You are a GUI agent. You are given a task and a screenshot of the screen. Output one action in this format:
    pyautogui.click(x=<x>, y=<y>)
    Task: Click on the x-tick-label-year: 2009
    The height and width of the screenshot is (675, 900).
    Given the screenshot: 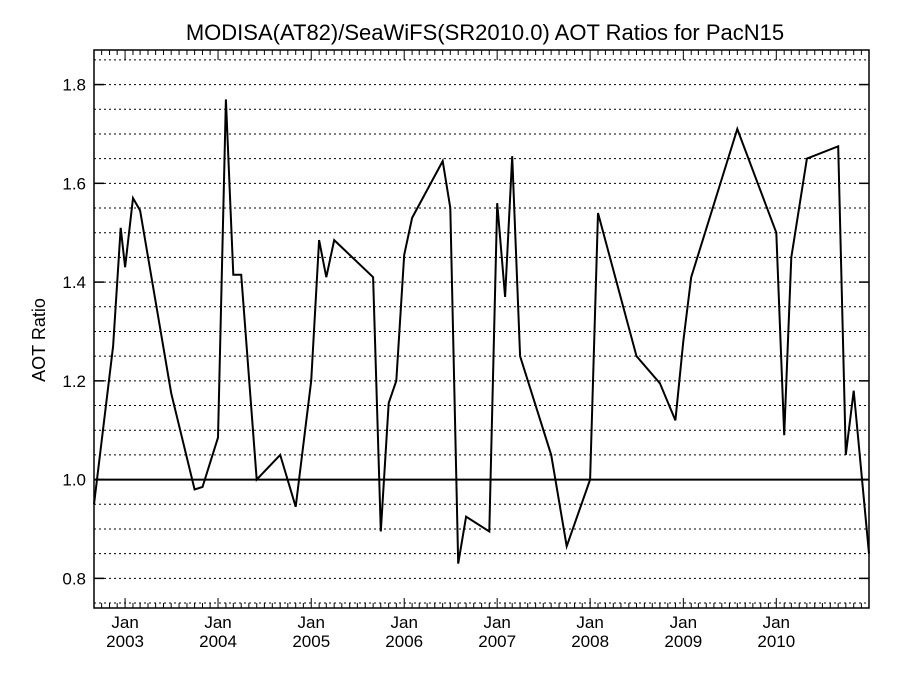 What is the action you would take?
    pyautogui.click(x=683, y=641)
    